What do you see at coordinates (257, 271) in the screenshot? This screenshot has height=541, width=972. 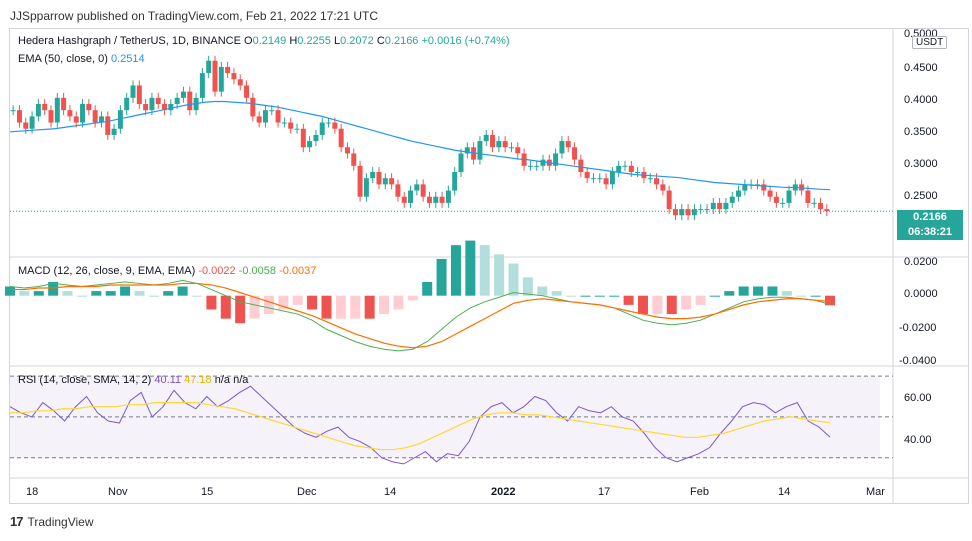 I see `macd-value-2: -0.0058` at bounding box center [257, 271].